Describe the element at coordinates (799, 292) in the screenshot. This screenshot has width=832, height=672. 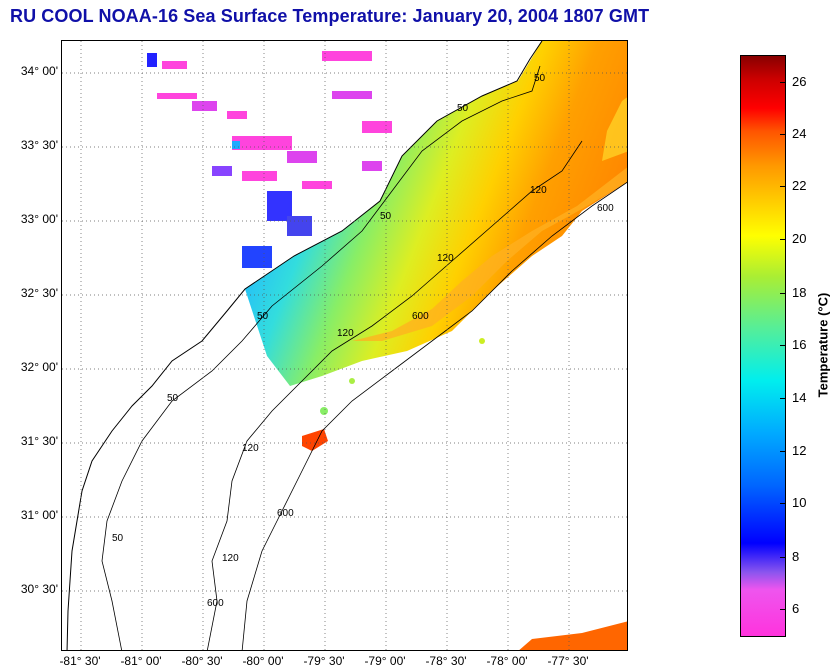
I see `colorbar-label: 18` at that location.